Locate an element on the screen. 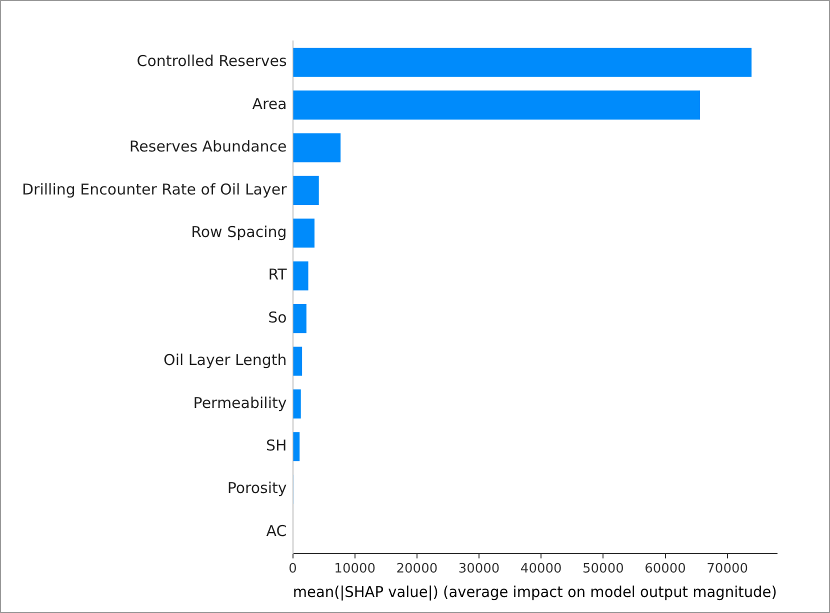 The height and width of the screenshot is (613, 830). x-tick-label: 40000 is located at coordinates (541, 569).